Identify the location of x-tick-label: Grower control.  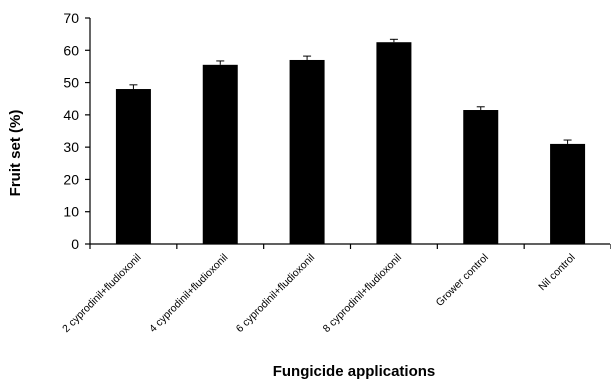
(462, 280).